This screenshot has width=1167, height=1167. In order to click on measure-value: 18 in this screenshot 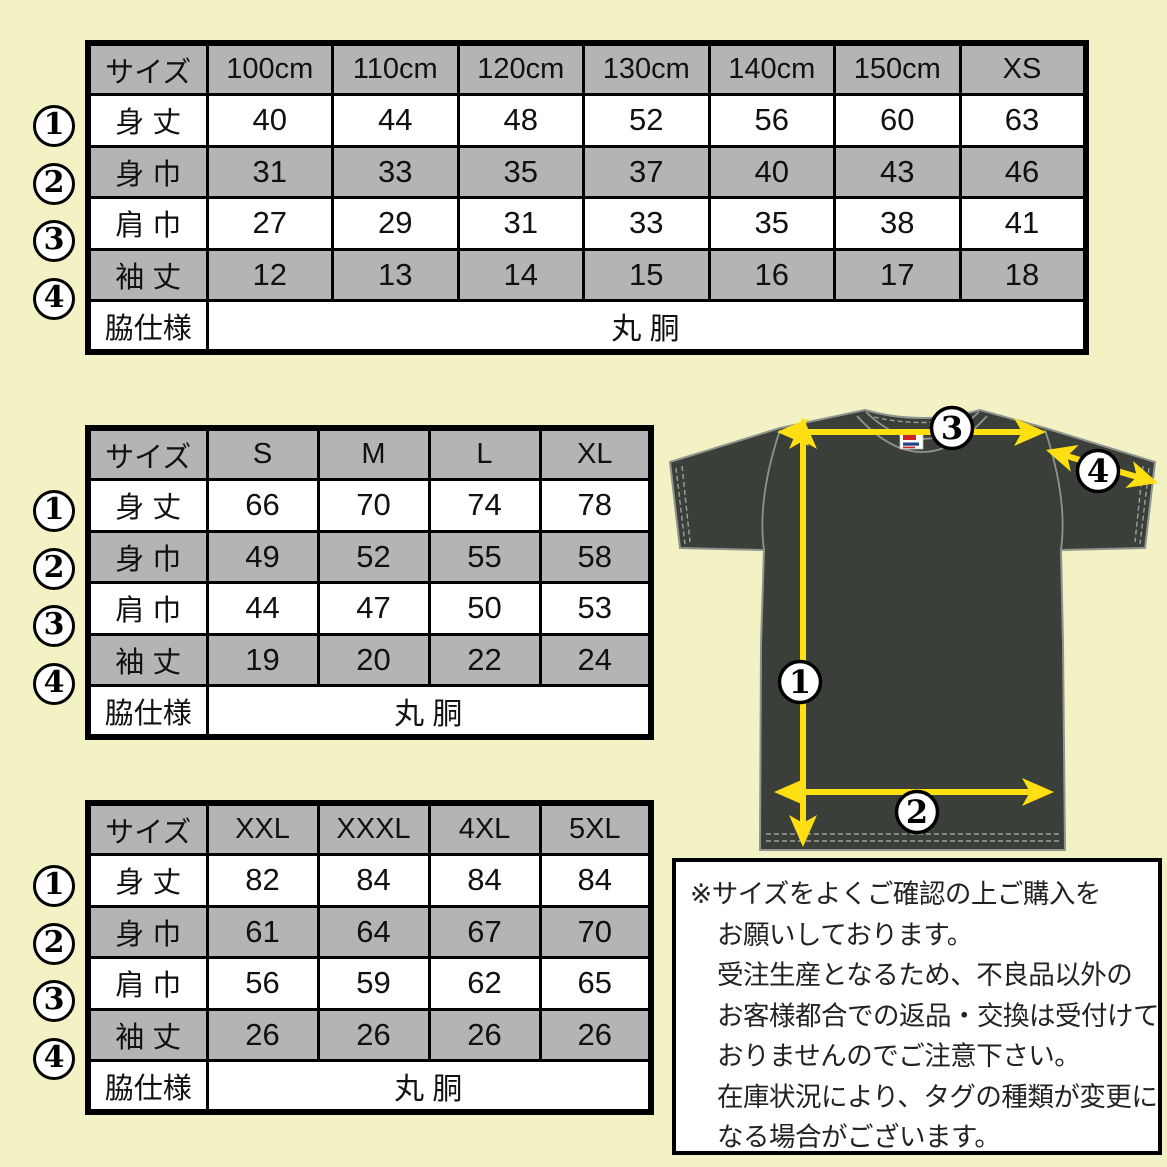, I will do `click(1022, 274)`.